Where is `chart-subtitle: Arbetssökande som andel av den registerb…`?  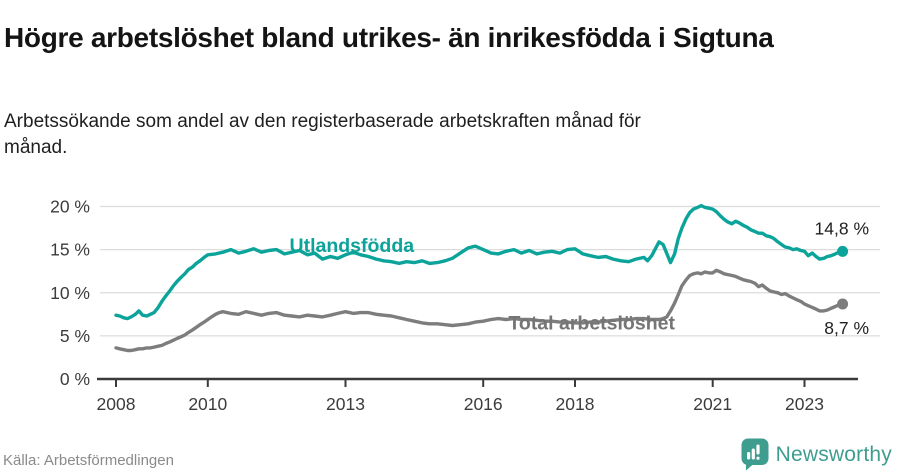 chart-subtitle: Arbetssökande som andel av den registerb… is located at coordinates (322, 135).